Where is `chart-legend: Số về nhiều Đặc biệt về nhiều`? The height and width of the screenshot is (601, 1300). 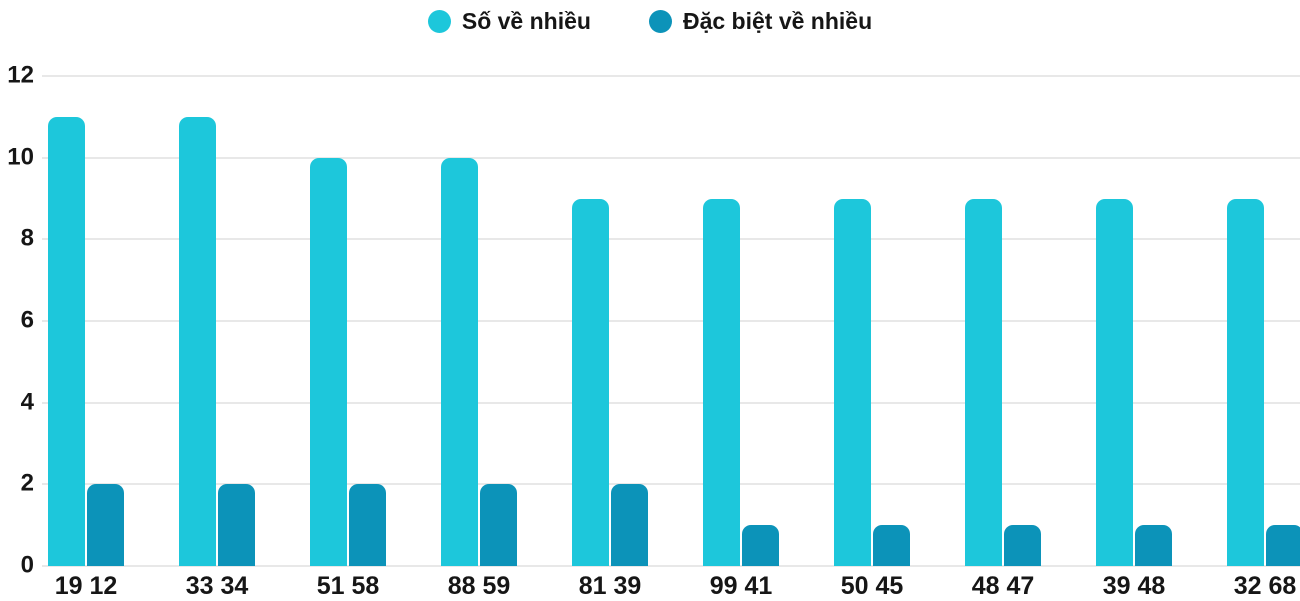
chart-legend: Số về nhiều Đặc biệt về nhiều is located at coordinates (650, 21).